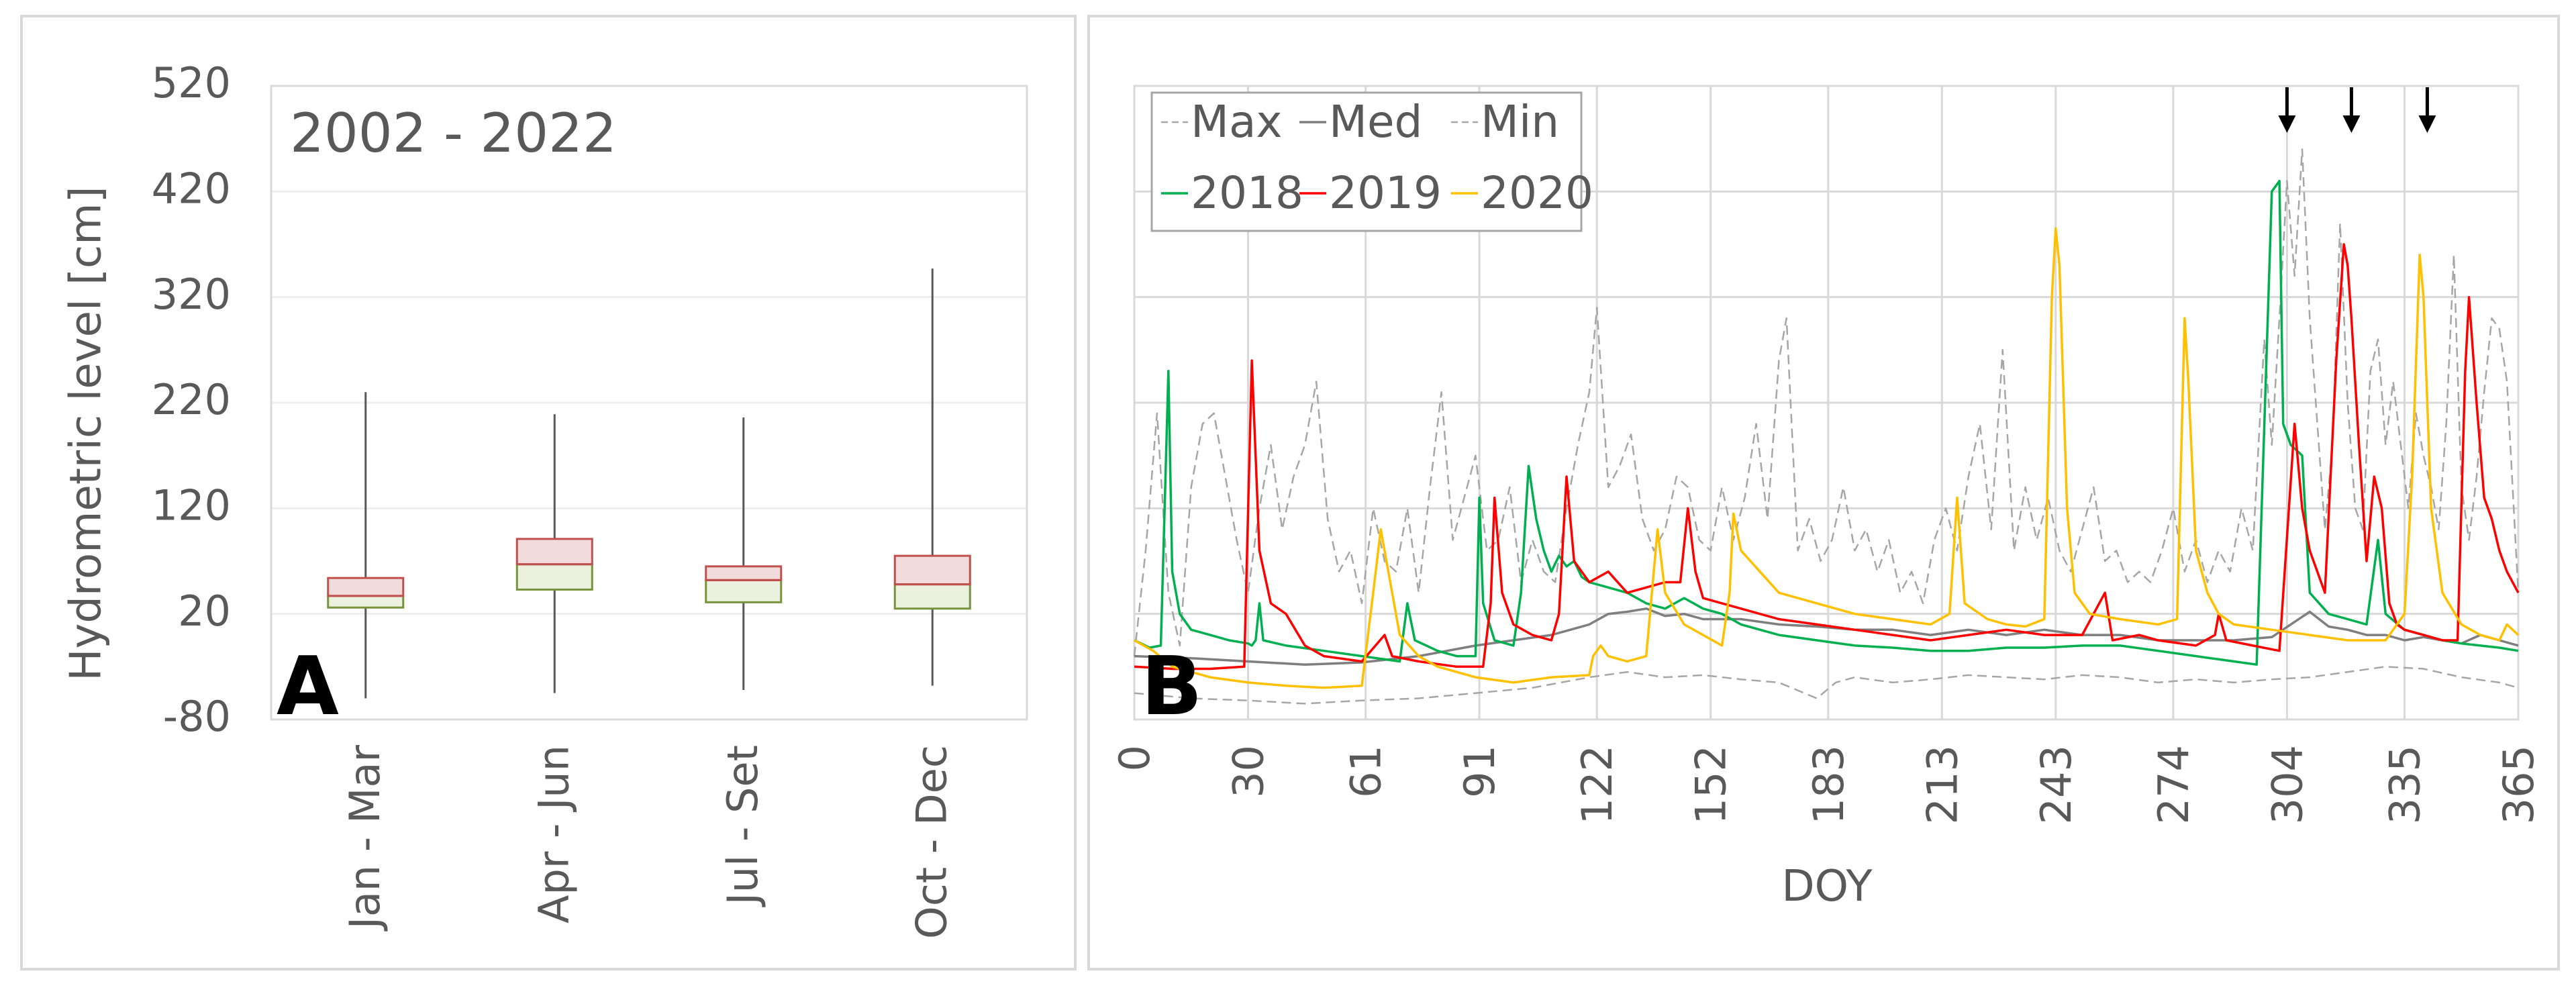 This screenshot has width=2576, height=996. I want to click on x-tick-label: Jul - Set, so click(742, 826).